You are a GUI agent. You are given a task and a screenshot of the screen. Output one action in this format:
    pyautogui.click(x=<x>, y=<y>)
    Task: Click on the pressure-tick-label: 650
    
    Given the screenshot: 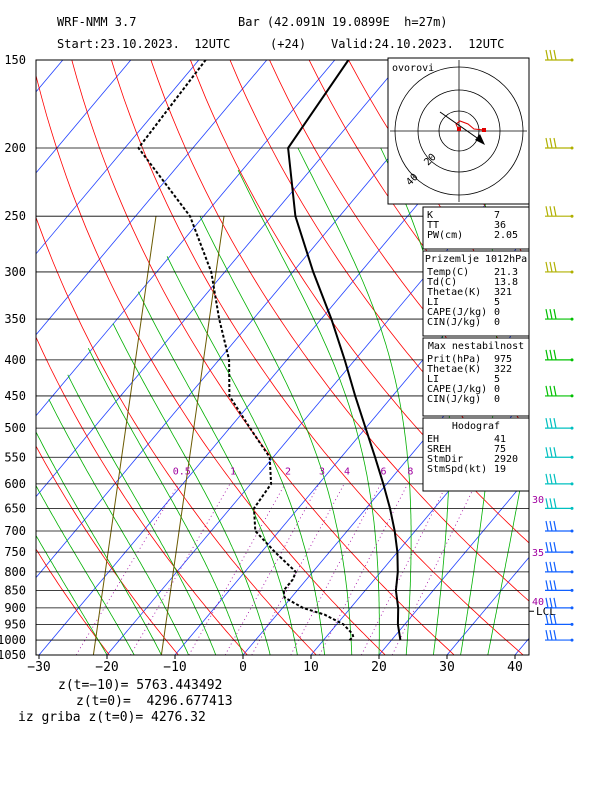 What is the action you would take?
    pyautogui.click(x=15, y=508)
    